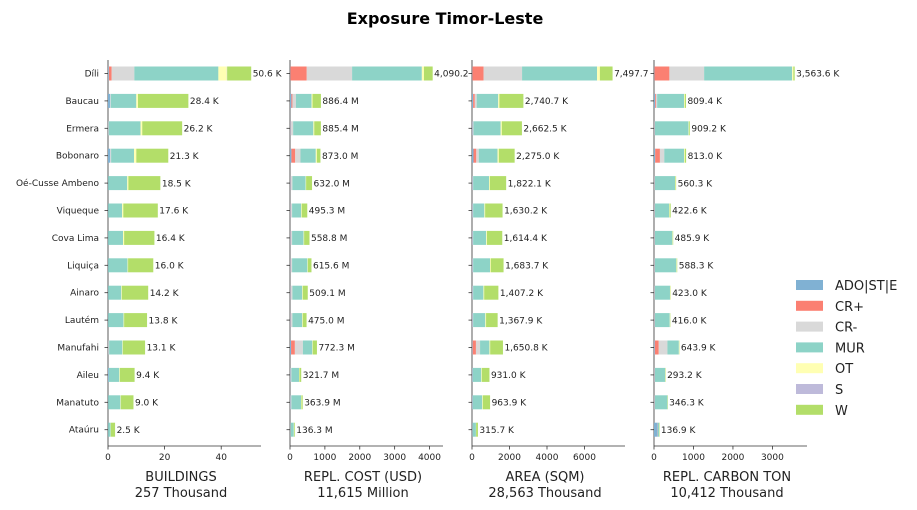 The width and height of the screenshot is (917, 510). I want to click on data-label: 21.3 K, so click(185, 157).